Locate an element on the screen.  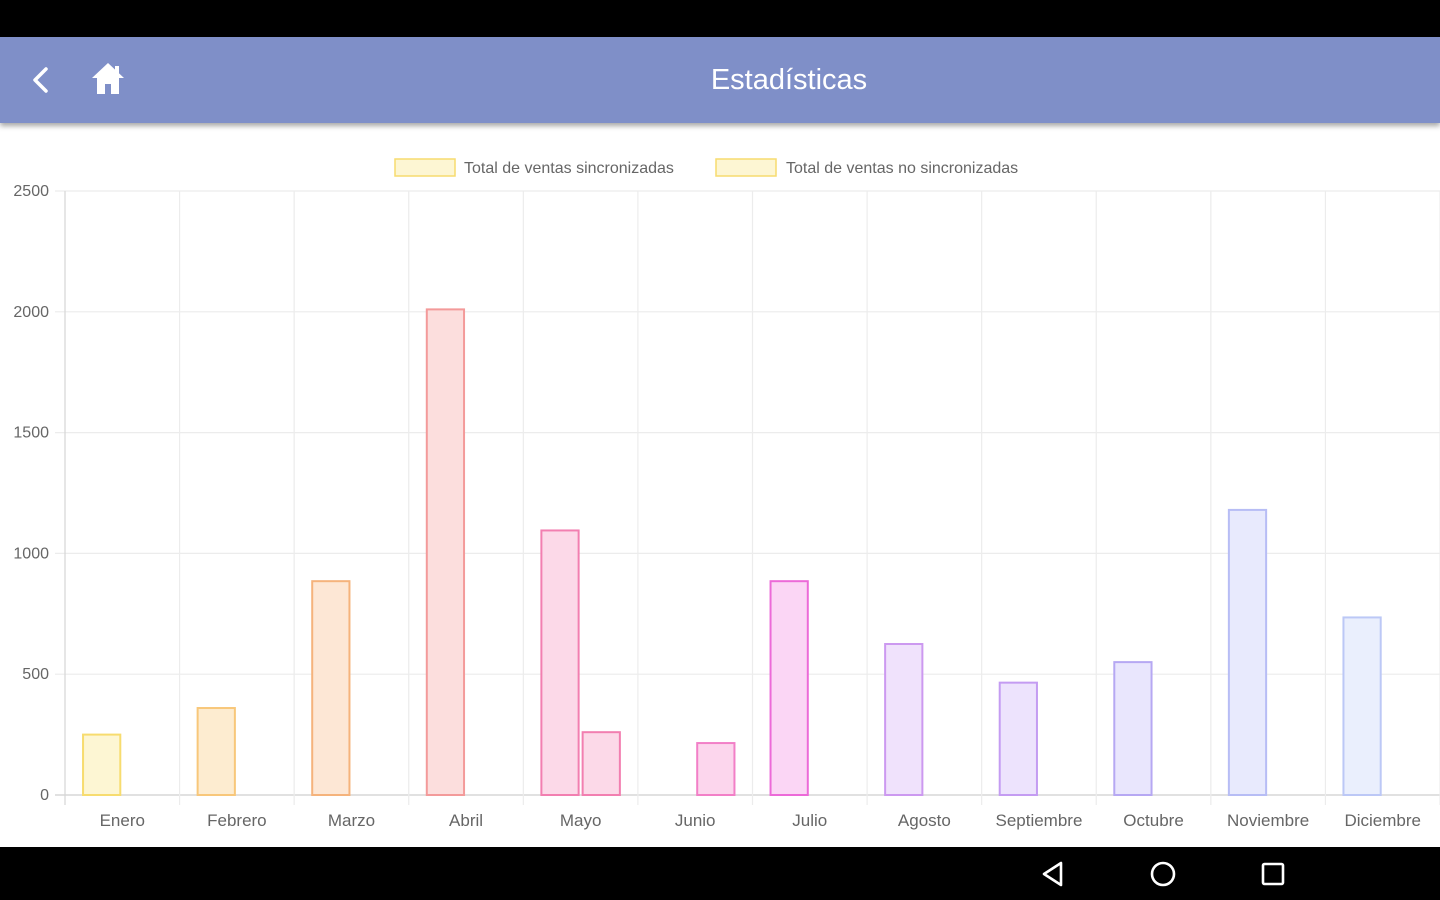
y-tick-label: 2000 is located at coordinates (31, 312).